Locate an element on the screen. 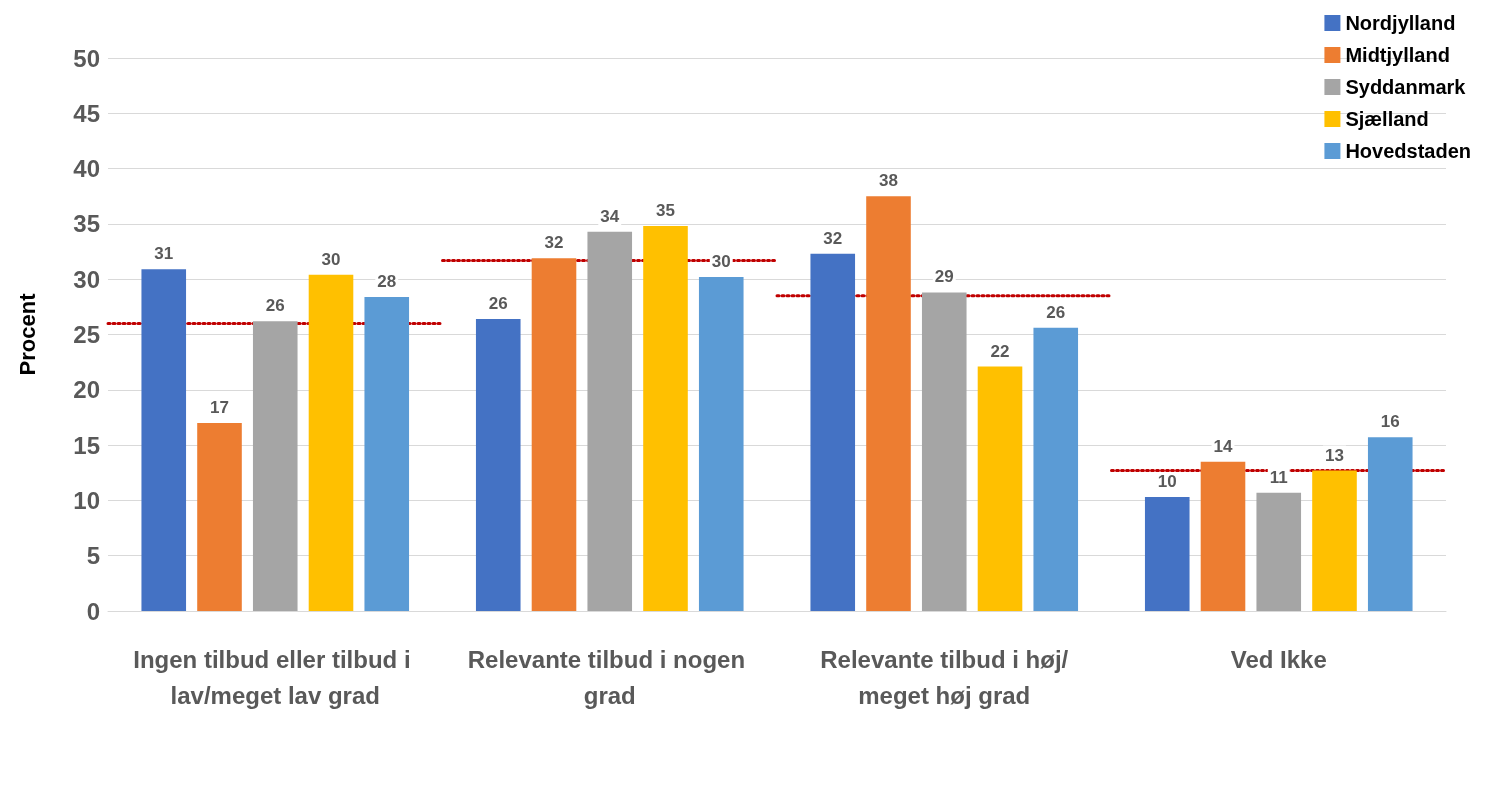 Image resolution: width=1494 pixels, height=789 pixels. legend-label: Nordjylland is located at coordinates (1400, 23).